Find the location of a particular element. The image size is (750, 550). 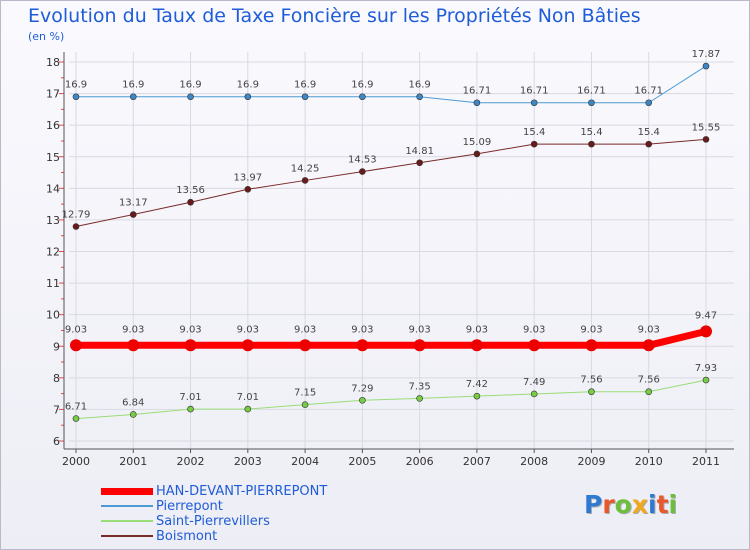

y-tick-label: 17 is located at coordinates (53, 94).